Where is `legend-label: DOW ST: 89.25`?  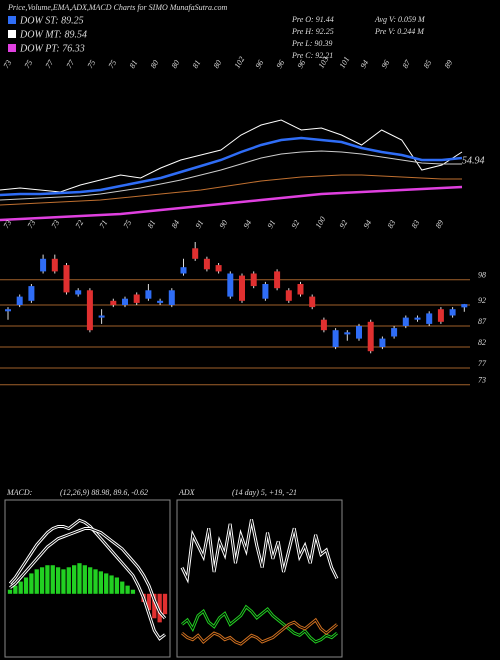 legend-label: DOW ST: 89.25 is located at coordinates (51, 20).